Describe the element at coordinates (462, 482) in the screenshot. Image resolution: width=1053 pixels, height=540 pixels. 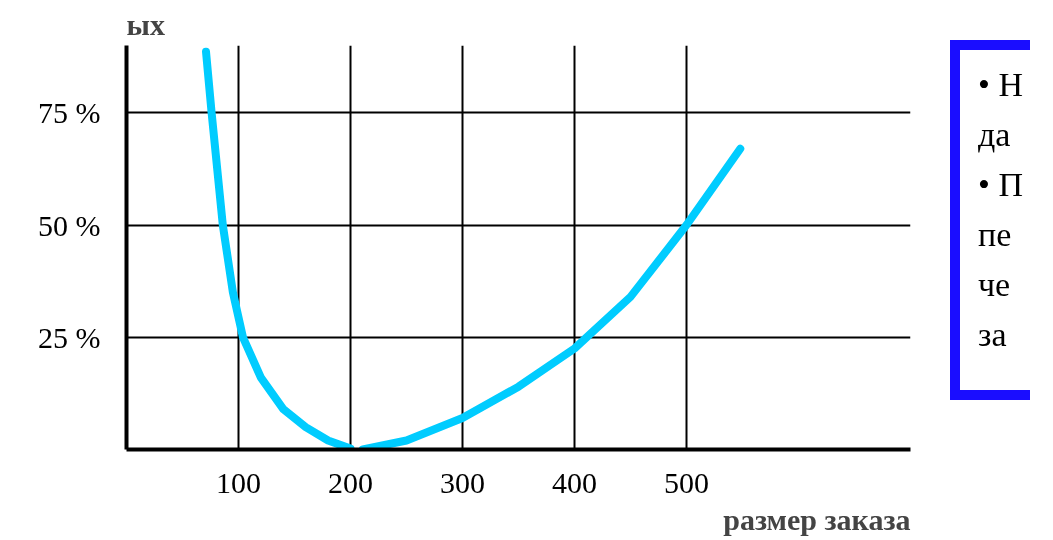
I see `x-tick-label: 300` at that location.